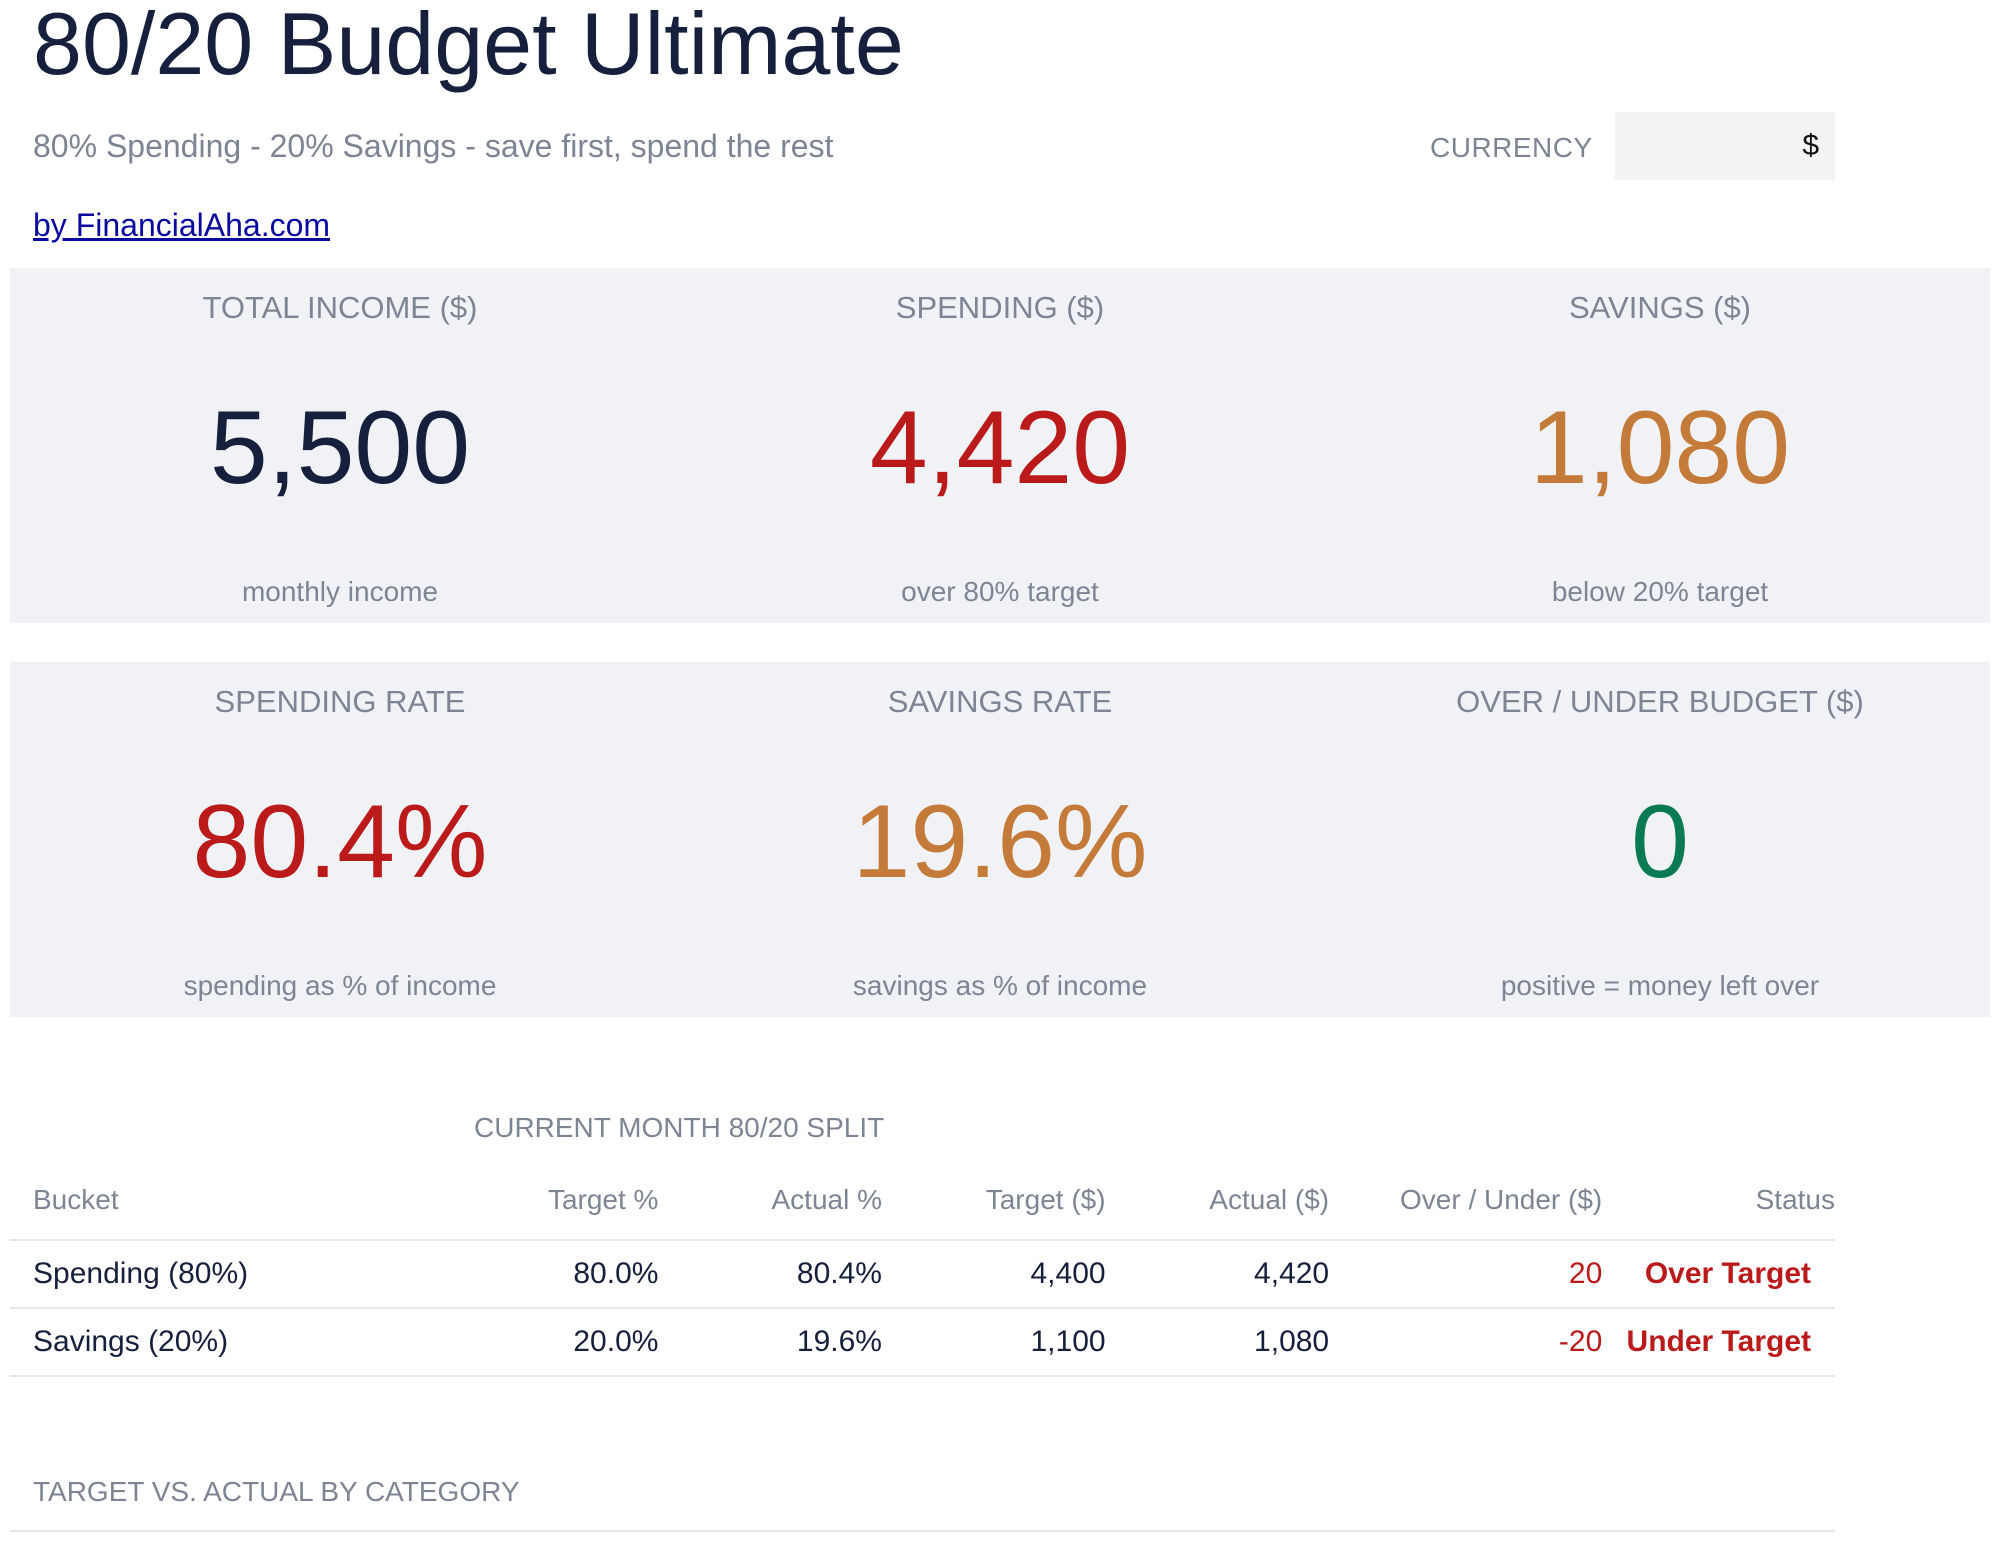  Describe the element at coordinates (1000, 985) in the screenshot. I see `kpi-note: savings as % of income` at that location.